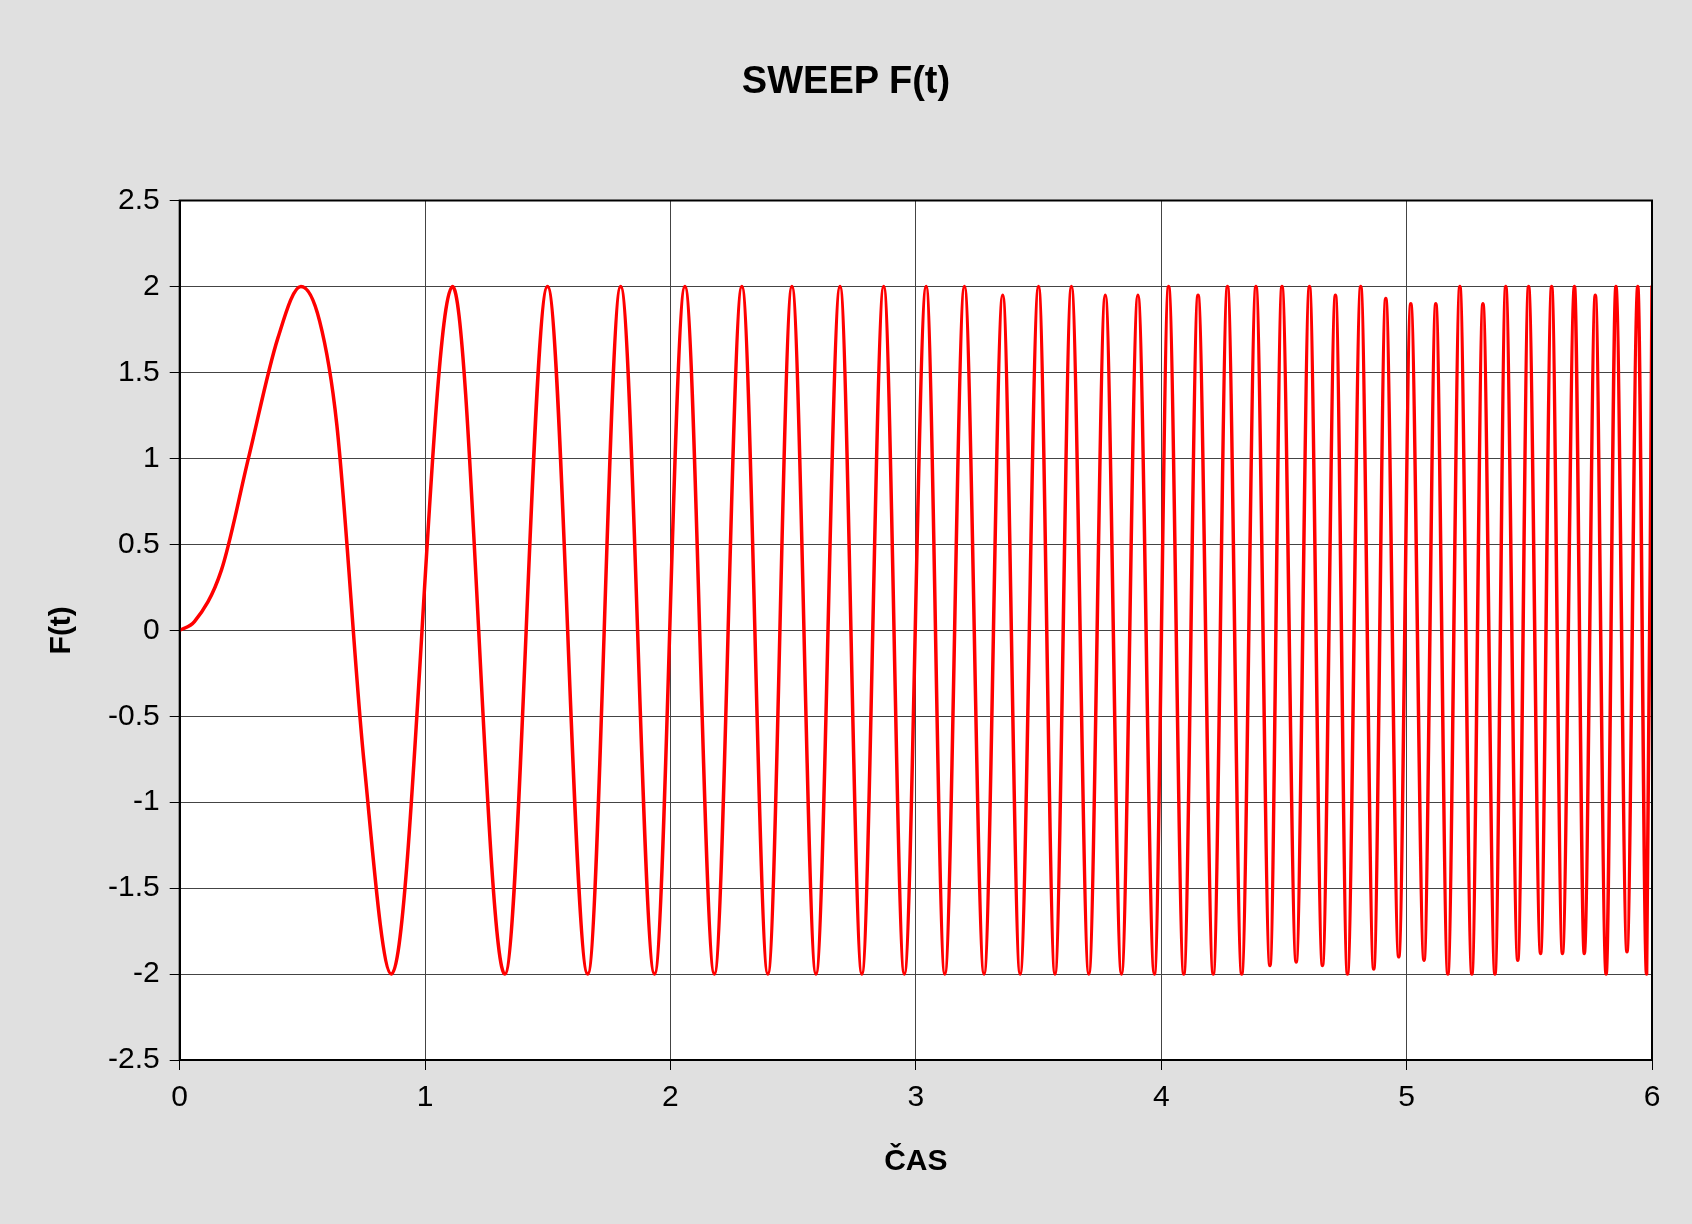 The width and height of the screenshot is (1692, 1224). I want to click on x-tick-label: 1, so click(425, 1096).